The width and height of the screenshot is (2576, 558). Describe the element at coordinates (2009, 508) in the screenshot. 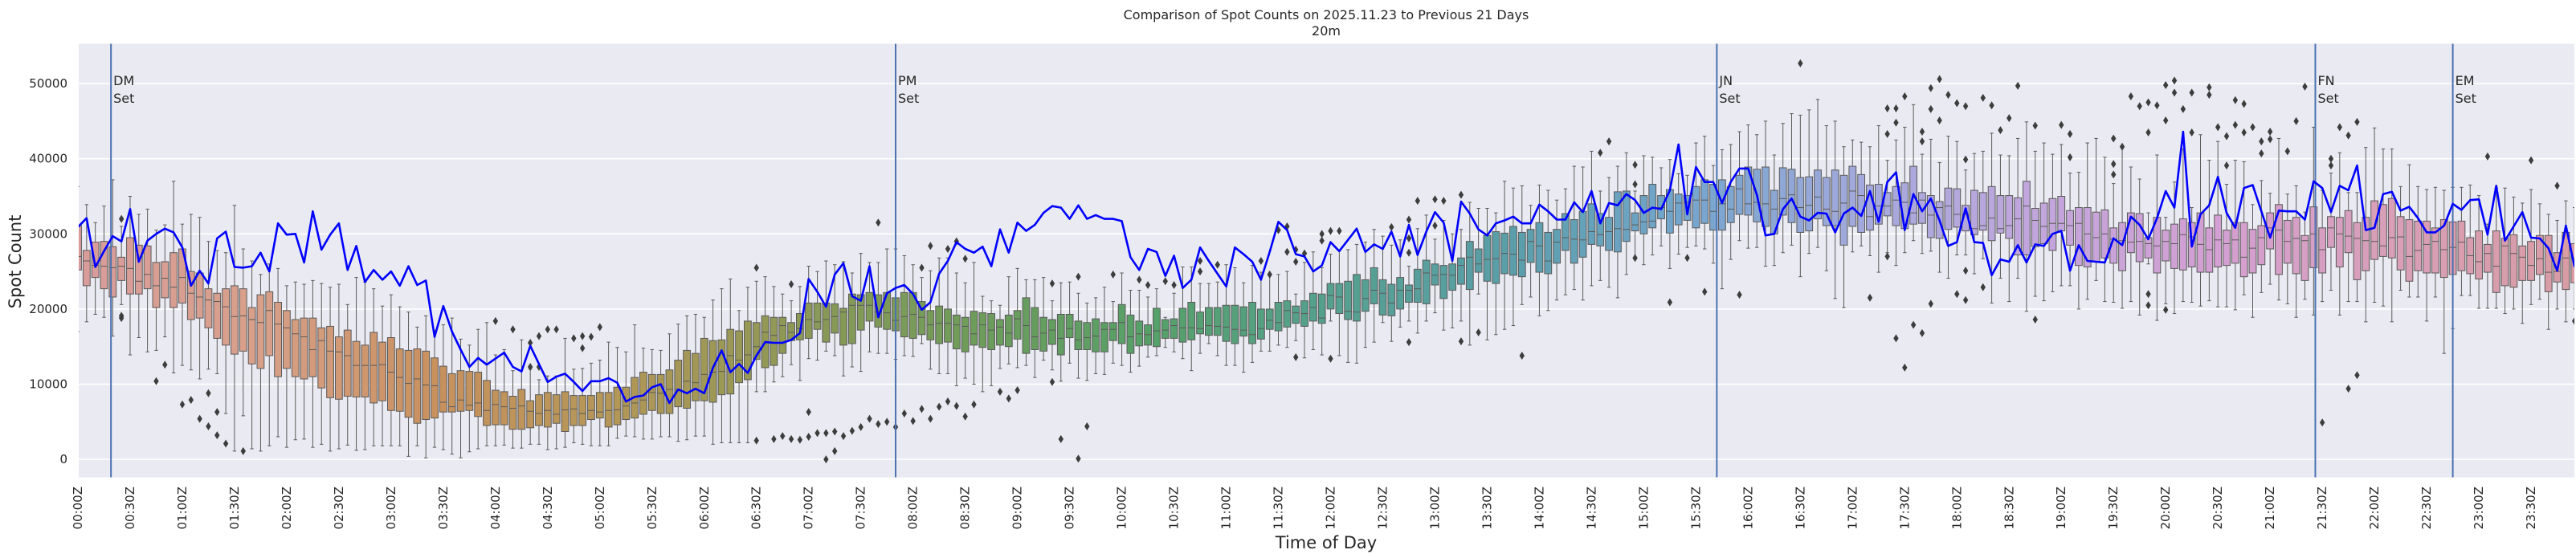

I see `x-tick-label: 18:30Z` at that location.